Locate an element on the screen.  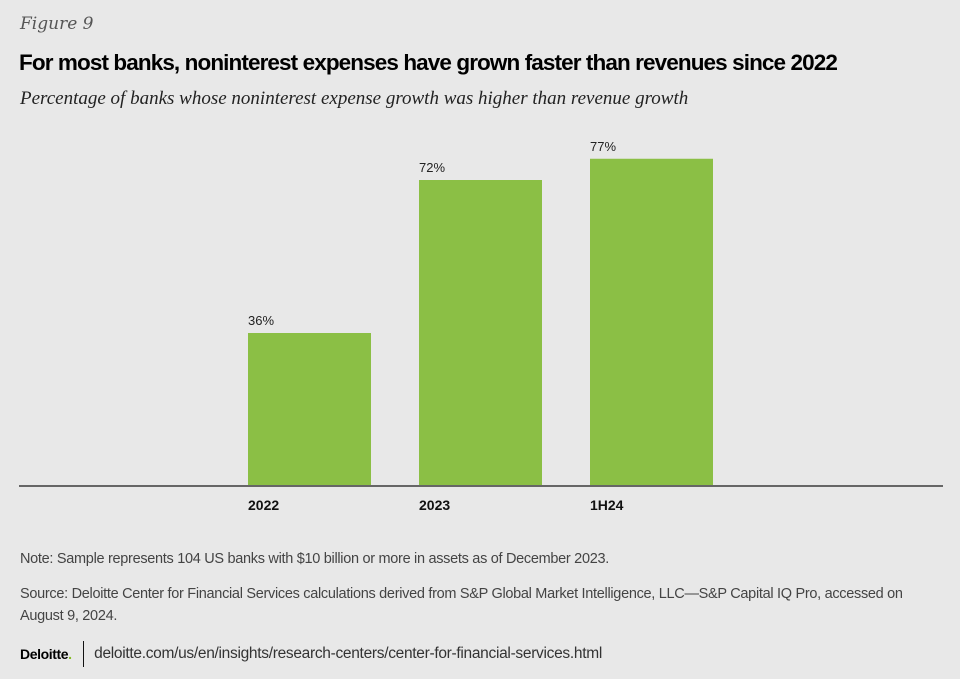
bar-2022 is located at coordinates (309, 409).